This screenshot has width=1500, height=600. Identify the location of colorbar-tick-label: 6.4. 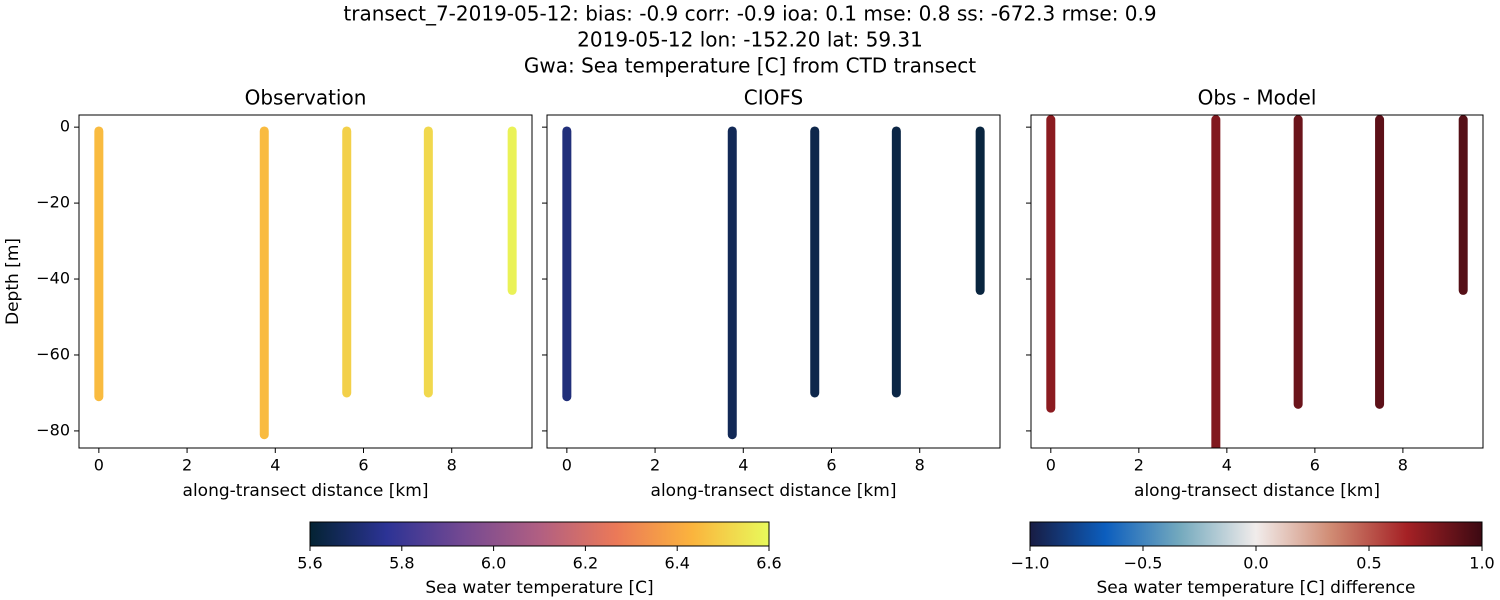
(676, 563).